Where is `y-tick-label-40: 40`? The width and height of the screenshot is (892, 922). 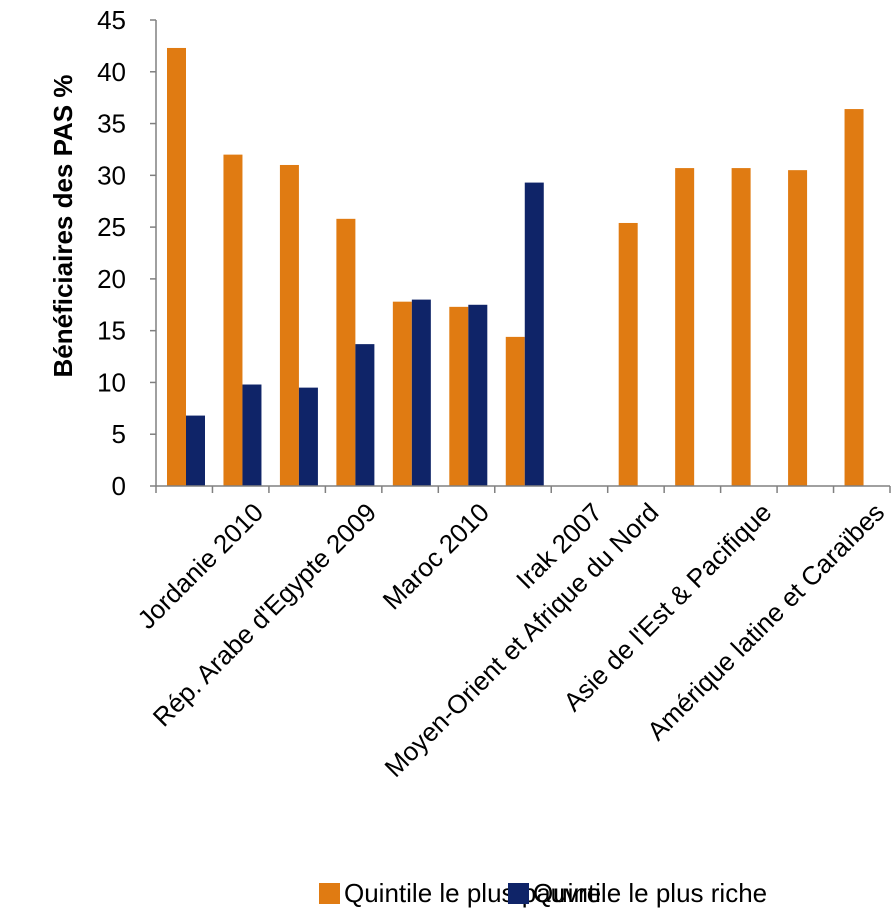 y-tick-label-40: 40 is located at coordinates (111, 72).